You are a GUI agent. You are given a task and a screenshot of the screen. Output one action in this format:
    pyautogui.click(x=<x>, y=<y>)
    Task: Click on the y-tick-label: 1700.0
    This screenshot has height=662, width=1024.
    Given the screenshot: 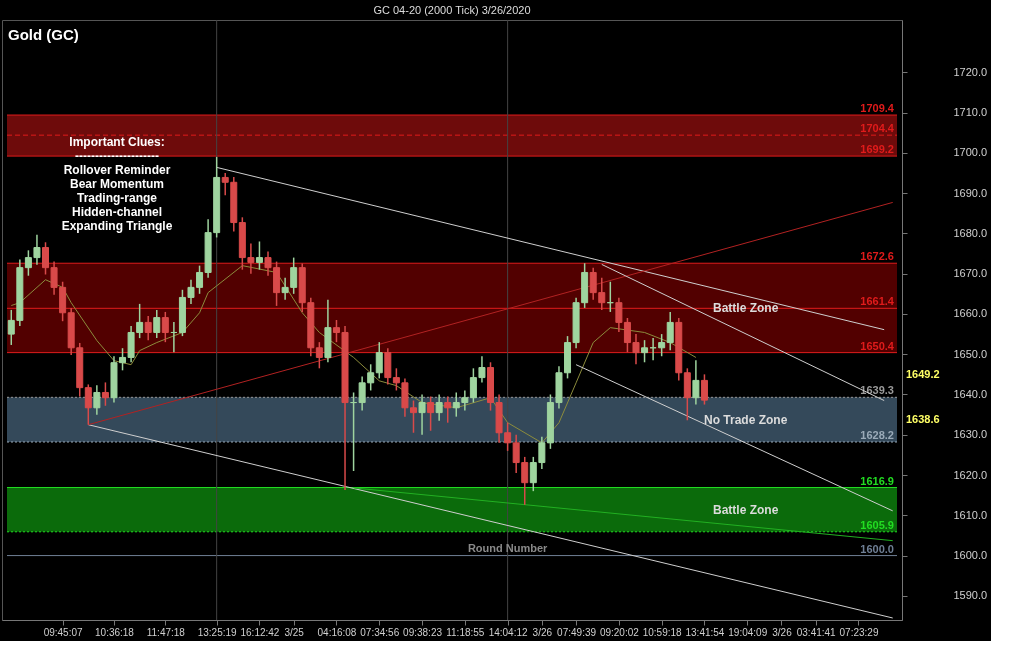 What is the action you would take?
    pyautogui.click(x=970, y=152)
    